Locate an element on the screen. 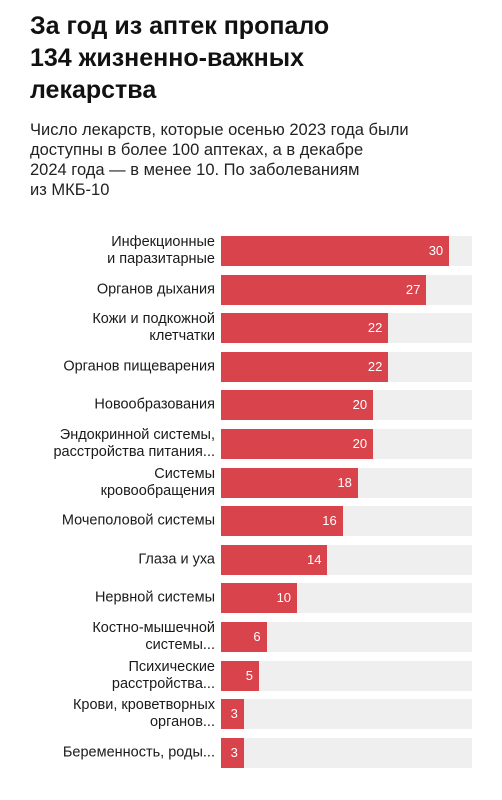 The width and height of the screenshot is (502, 800). bar-value-label: 27 is located at coordinates (413, 289).